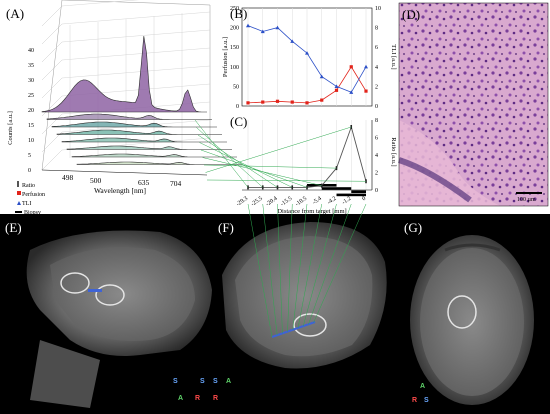 This screenshot has height=414, width=550. Describe the element at coordinates (393, 151) in the screenshot. I see `ratio-y-label: Ratio [a.u.]` at that location.